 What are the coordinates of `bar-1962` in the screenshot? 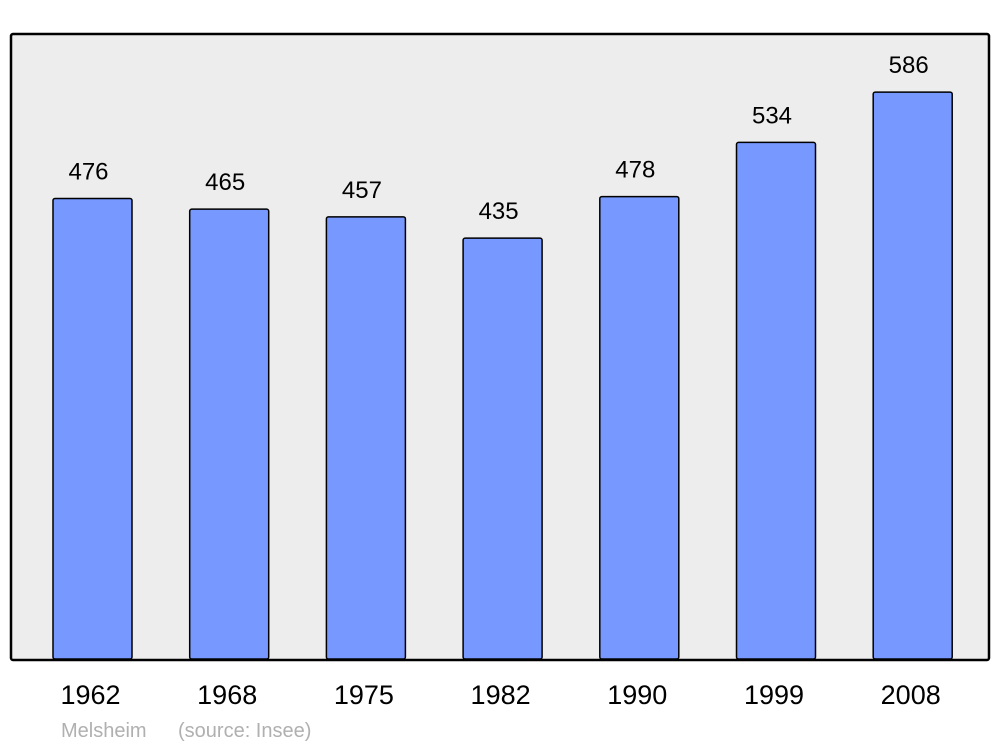 It's located at (92, 428).